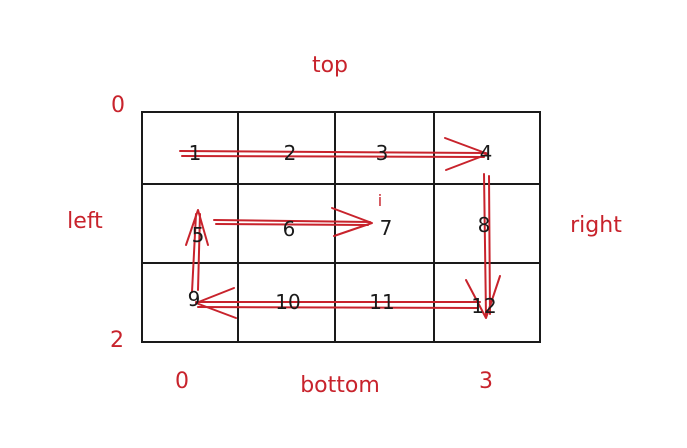  I want to click on arrow-left-column-shadow, so click(199, 252).